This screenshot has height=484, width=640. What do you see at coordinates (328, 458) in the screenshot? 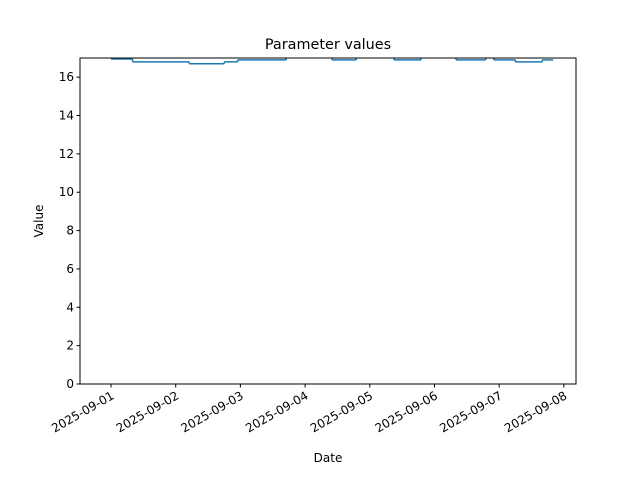
I see `x-axis-label: Date` at bounding box center [328, 458].